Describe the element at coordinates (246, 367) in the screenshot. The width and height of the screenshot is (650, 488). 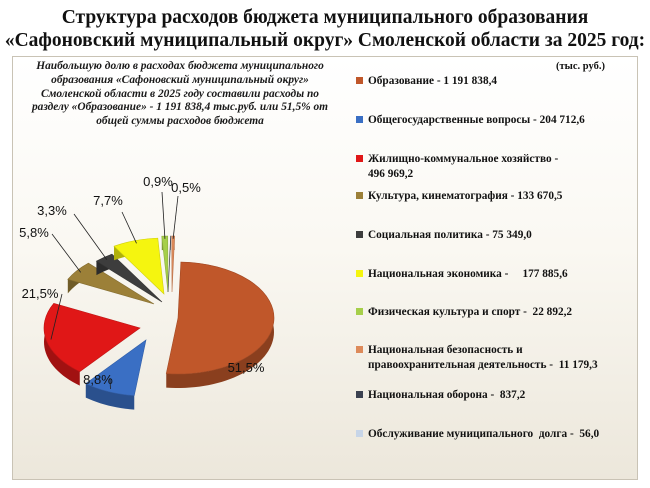
I see `percent-label: 51,5%` at that location.